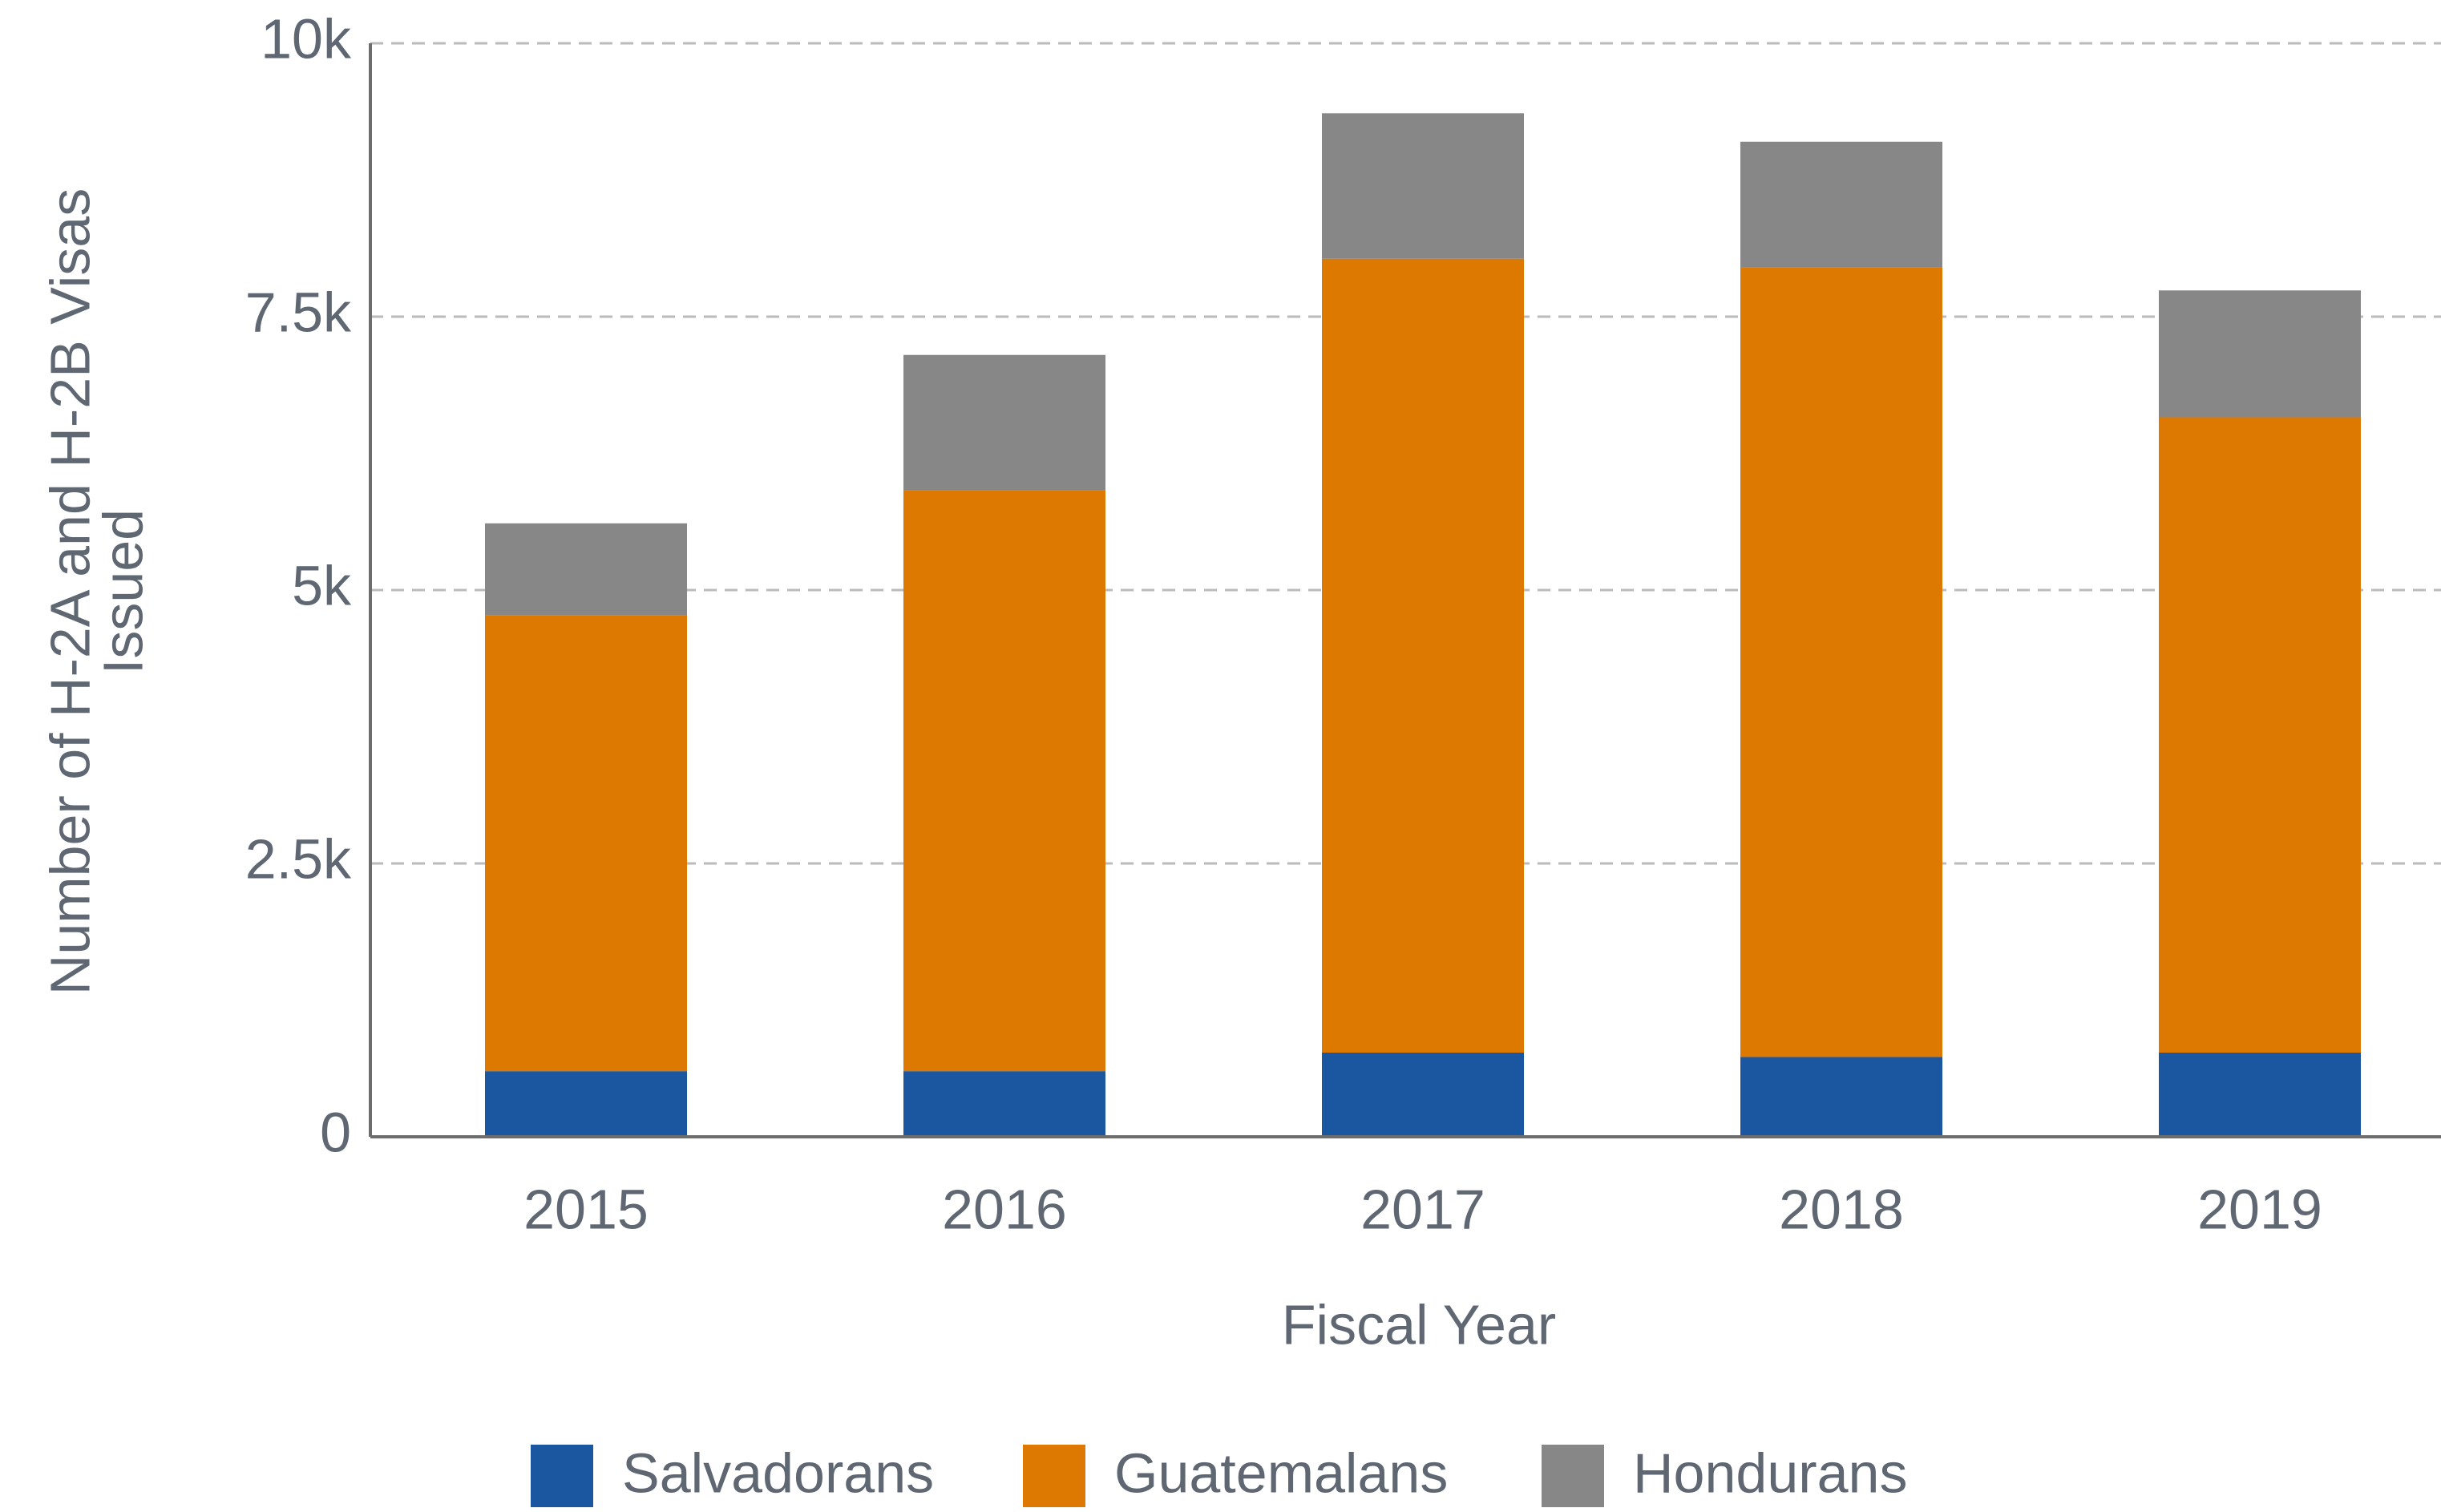 This screenshot has width=2441, height=1512. I want to click on x-tick-label: 2016, so click(1005, 1209).